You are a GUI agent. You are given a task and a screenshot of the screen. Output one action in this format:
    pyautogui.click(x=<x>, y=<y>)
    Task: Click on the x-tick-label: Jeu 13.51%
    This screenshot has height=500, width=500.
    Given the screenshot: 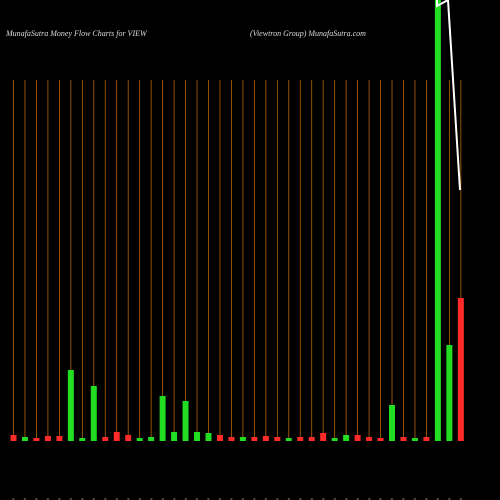 What is the action you would take?
    pyautogui.click(x=243, y=498)
    